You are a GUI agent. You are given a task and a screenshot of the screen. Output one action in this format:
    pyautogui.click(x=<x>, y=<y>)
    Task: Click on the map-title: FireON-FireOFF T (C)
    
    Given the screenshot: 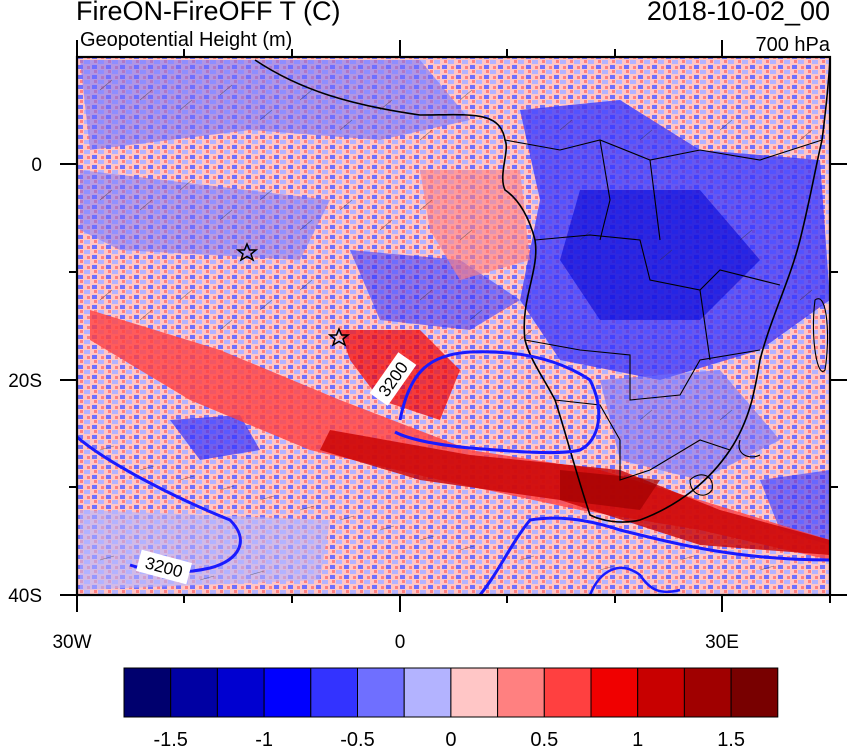 What is the action you would take?
    pyautogui.click(x=208, y=13)
    